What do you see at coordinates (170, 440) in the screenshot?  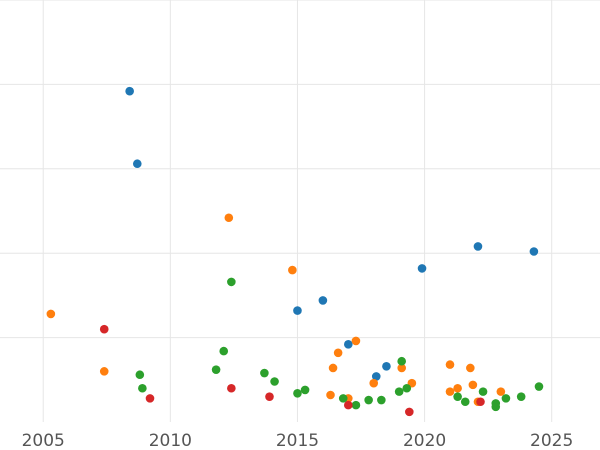 I see `x-tick-label: 2010` at bounding box center [170, 440].